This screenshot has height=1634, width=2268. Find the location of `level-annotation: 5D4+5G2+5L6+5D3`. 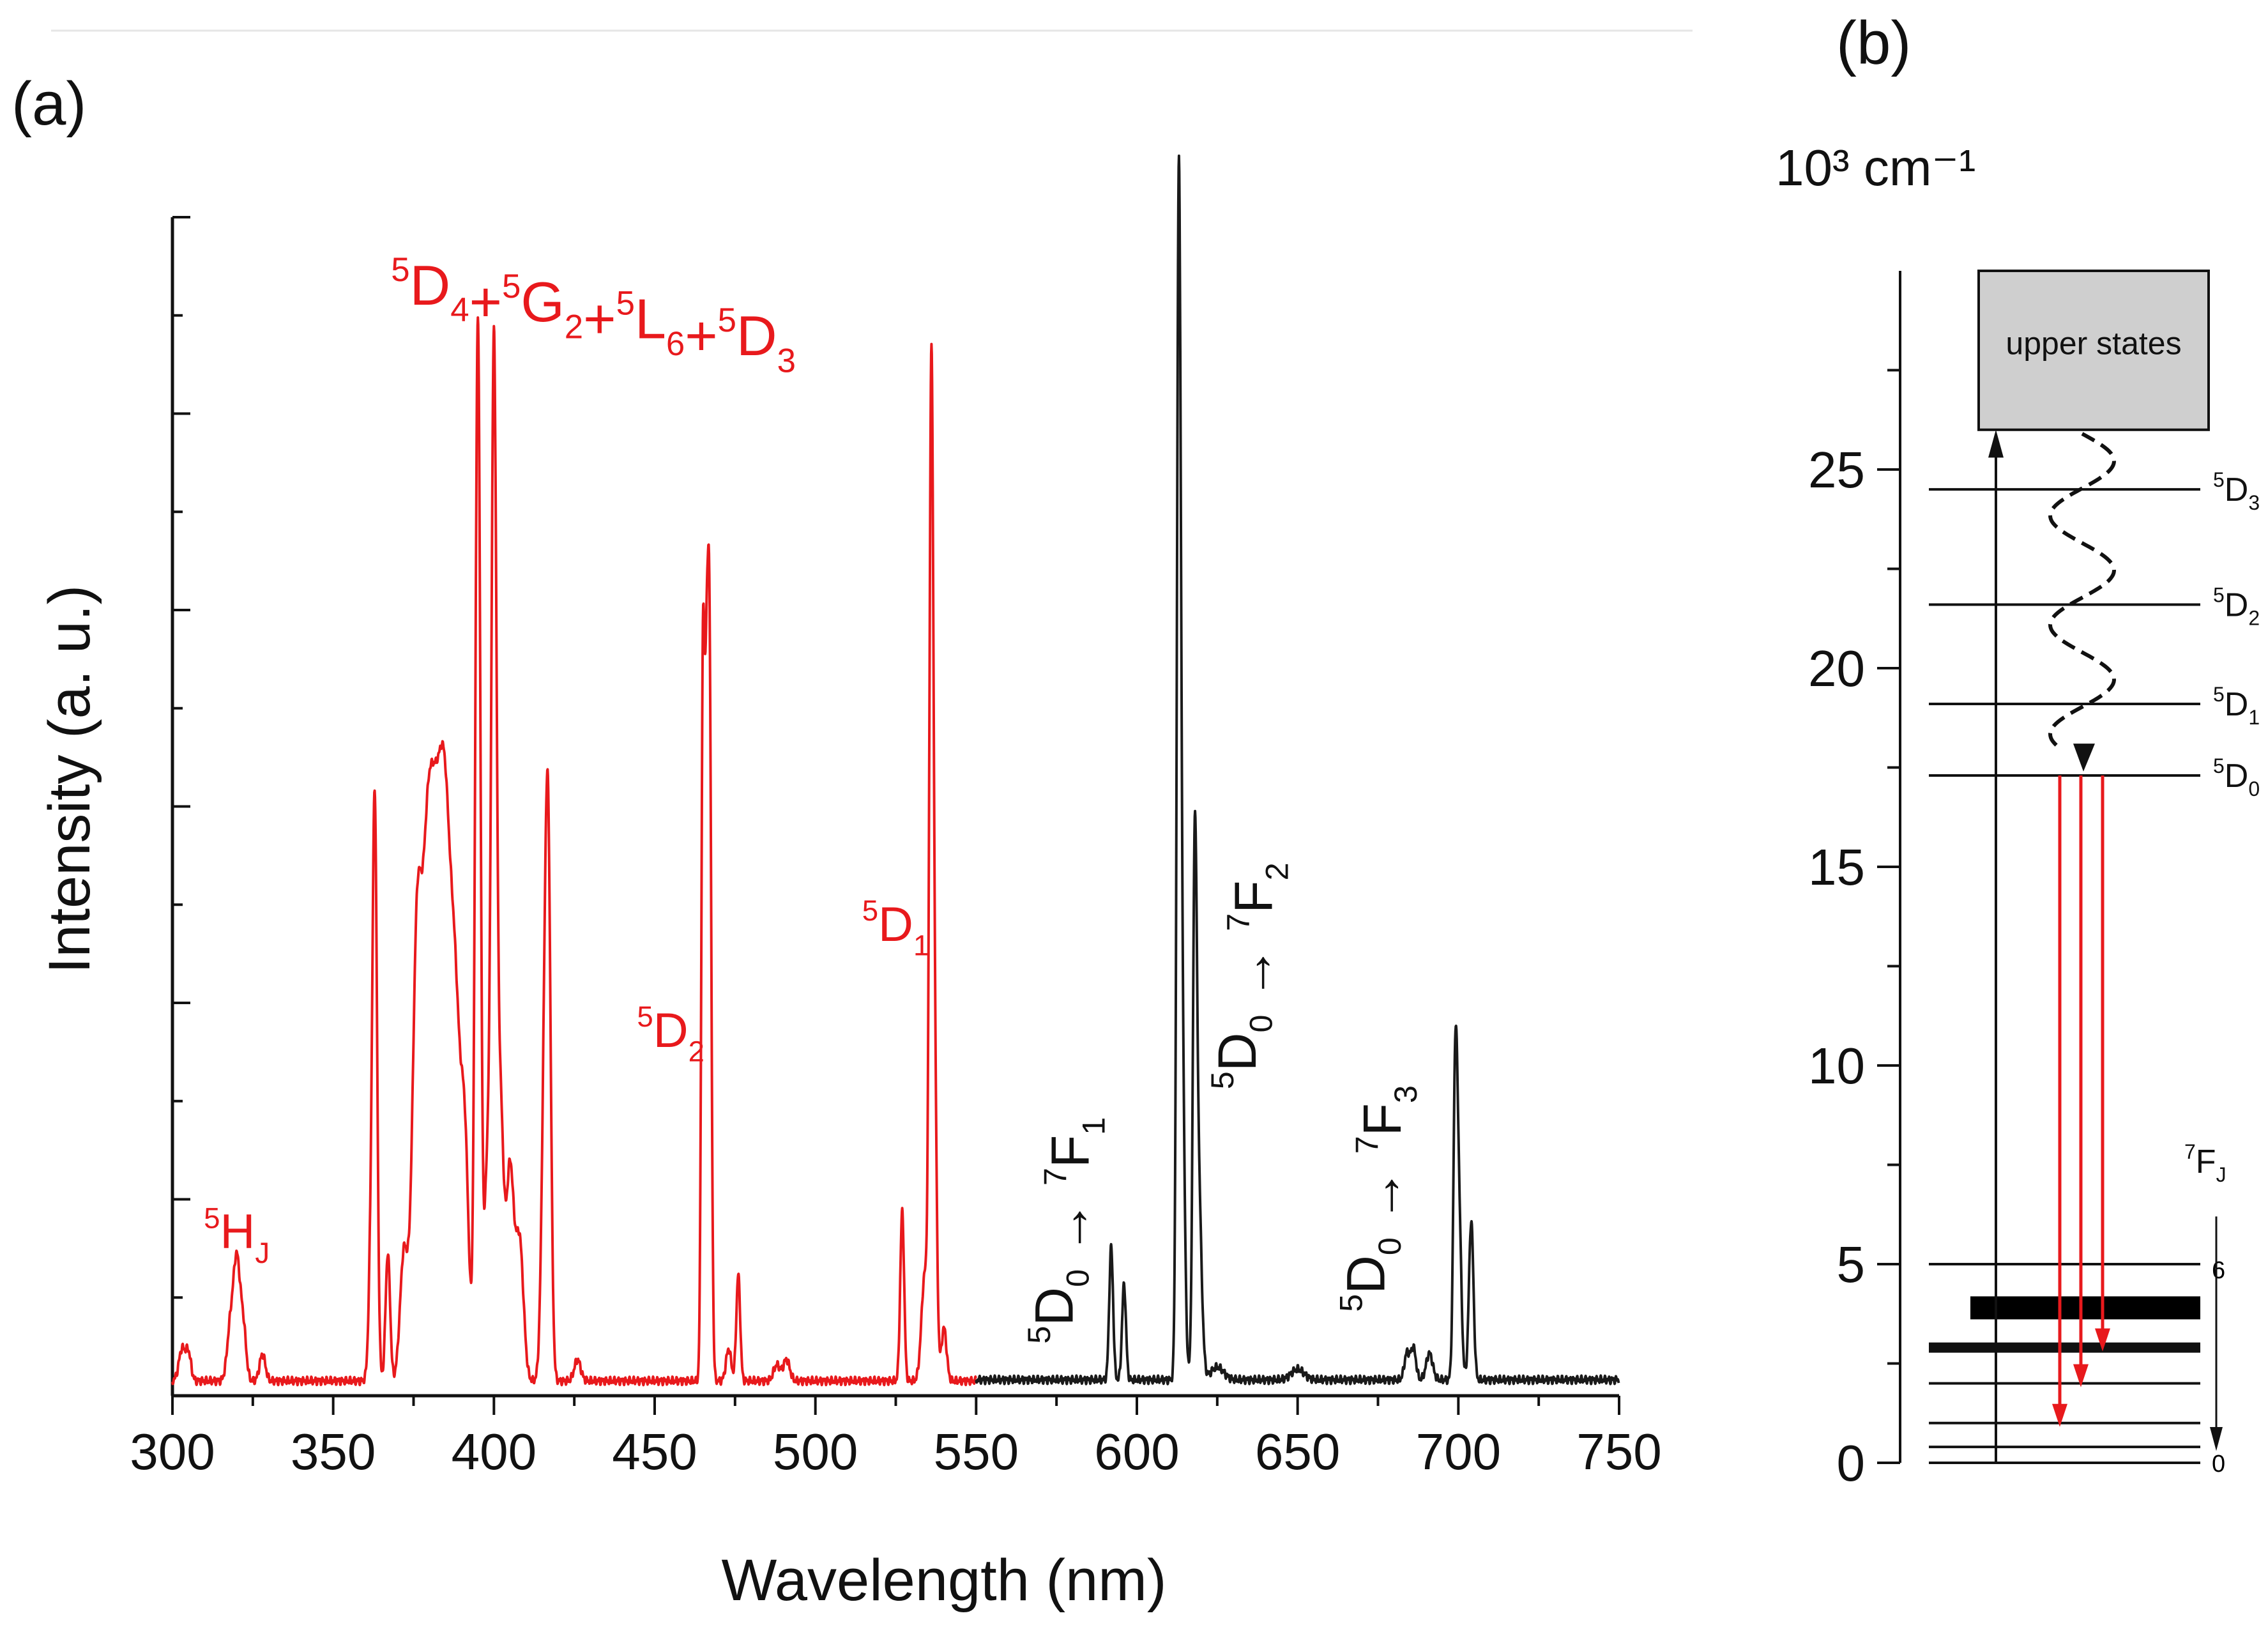

level-annotation: 5D4+5G2+5L6+5D3 is located at coordinates (593, 315).